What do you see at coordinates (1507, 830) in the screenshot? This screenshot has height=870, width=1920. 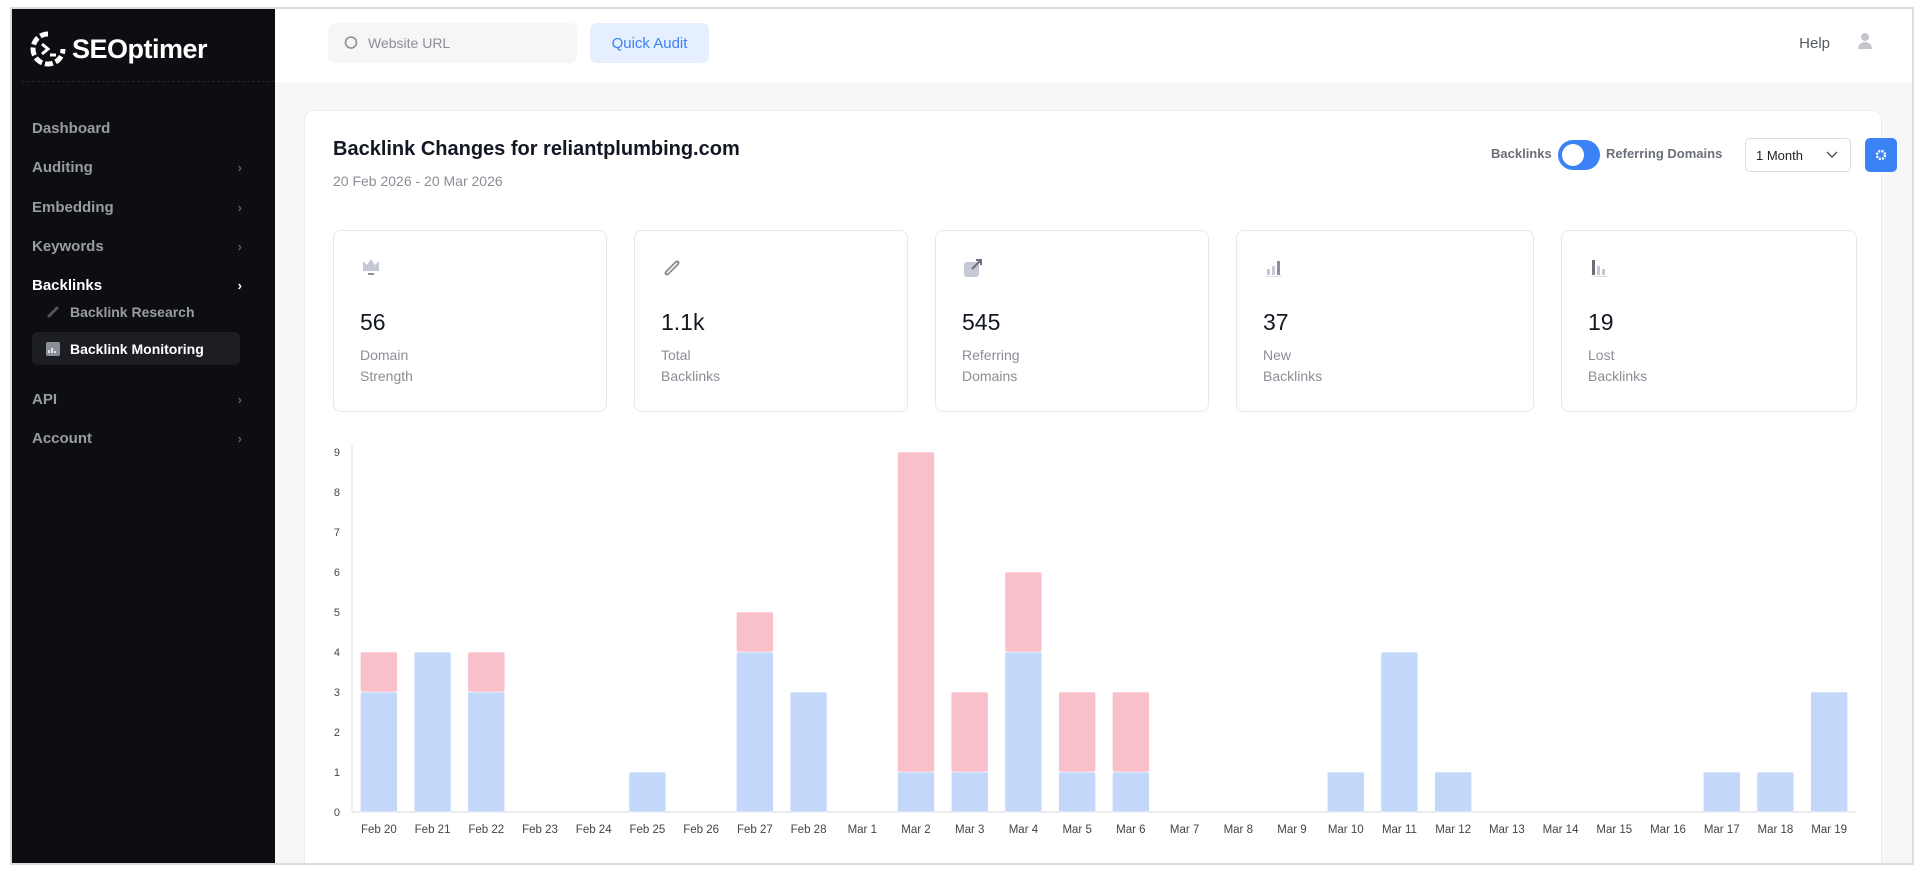 I see `x-tick-label: Mar 13` at bounding box center [1507, 830].